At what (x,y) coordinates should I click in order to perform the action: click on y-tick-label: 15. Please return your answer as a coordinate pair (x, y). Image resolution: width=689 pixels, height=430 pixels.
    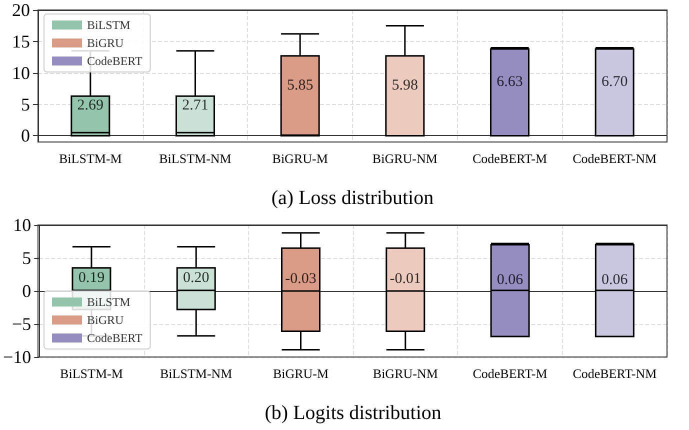
    Looking at the image, I should click on (21, 41).